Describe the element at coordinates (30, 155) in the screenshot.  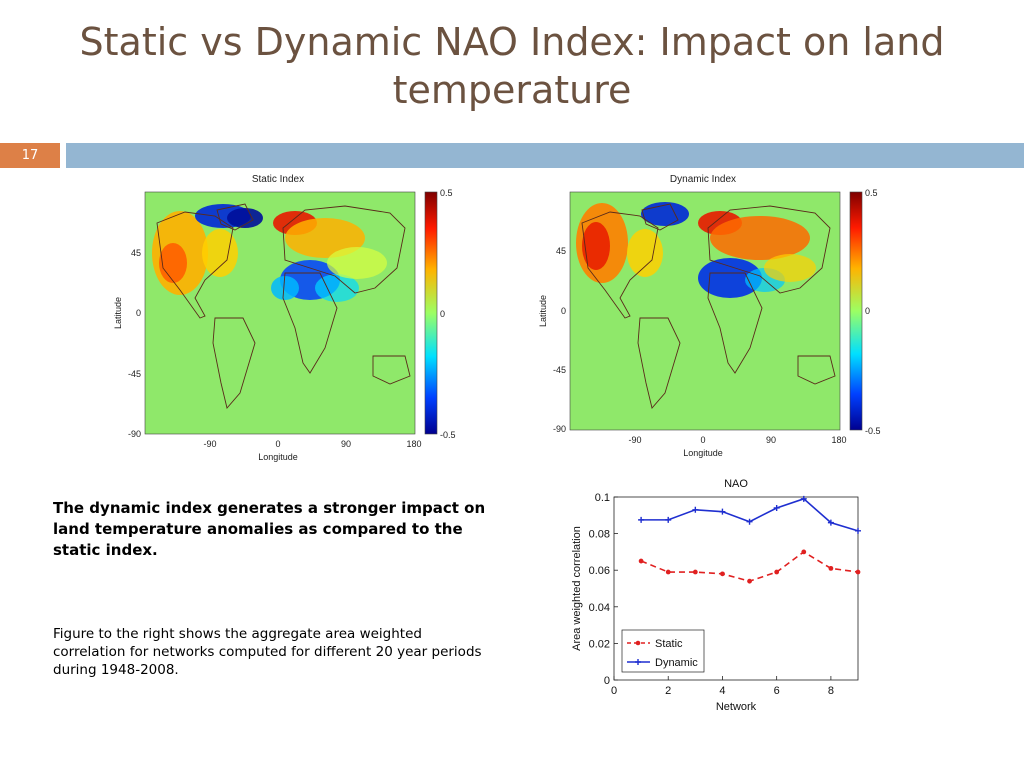
I see `slide-number: 17` at that location.